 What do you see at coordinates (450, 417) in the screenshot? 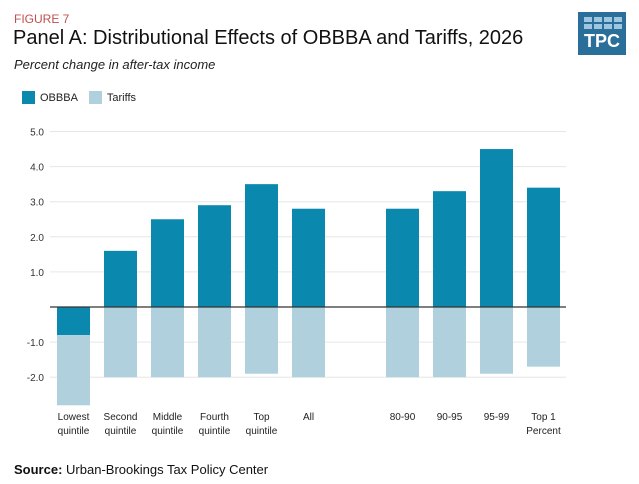
I see `x-tick-label: 90-95` at bounding box center [450, 417].